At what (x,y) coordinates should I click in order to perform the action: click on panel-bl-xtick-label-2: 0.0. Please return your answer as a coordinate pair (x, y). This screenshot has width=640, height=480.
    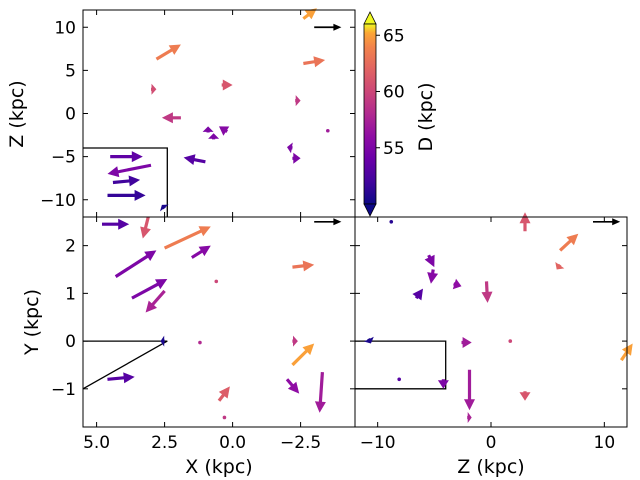
    Looking at the image, I should click on (232, 443).